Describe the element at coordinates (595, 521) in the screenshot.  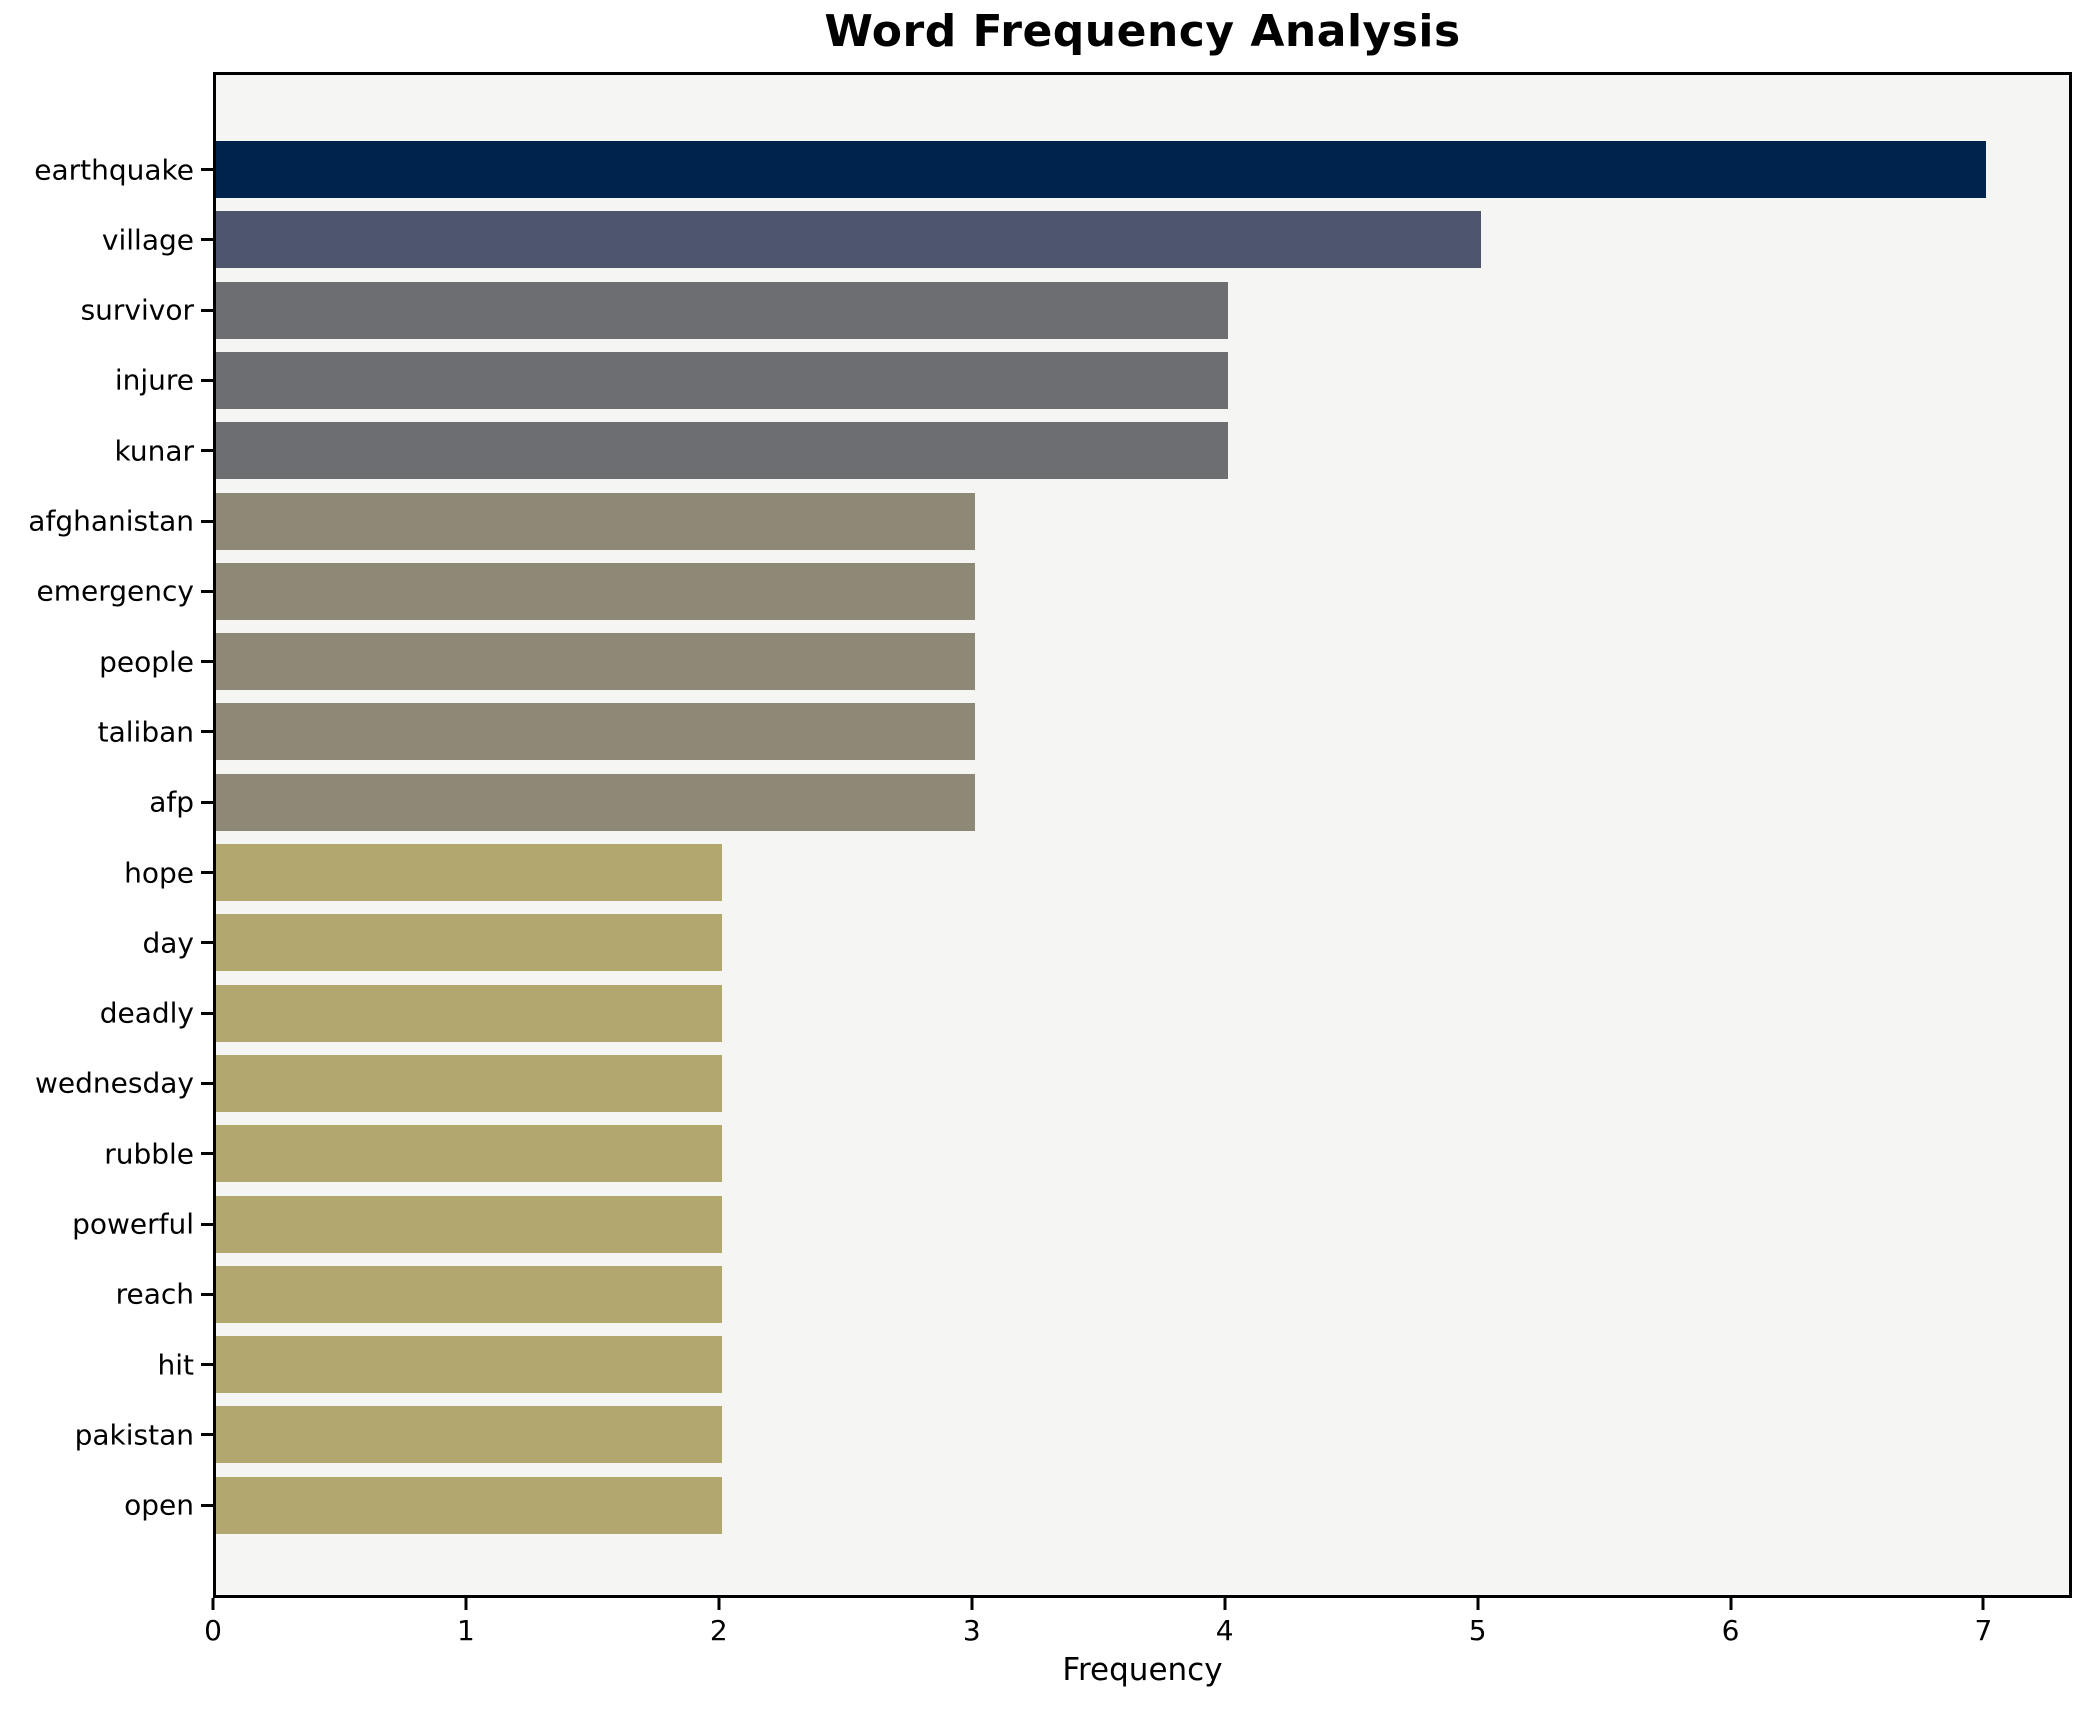
I see `bar-afghanistan` at that location.